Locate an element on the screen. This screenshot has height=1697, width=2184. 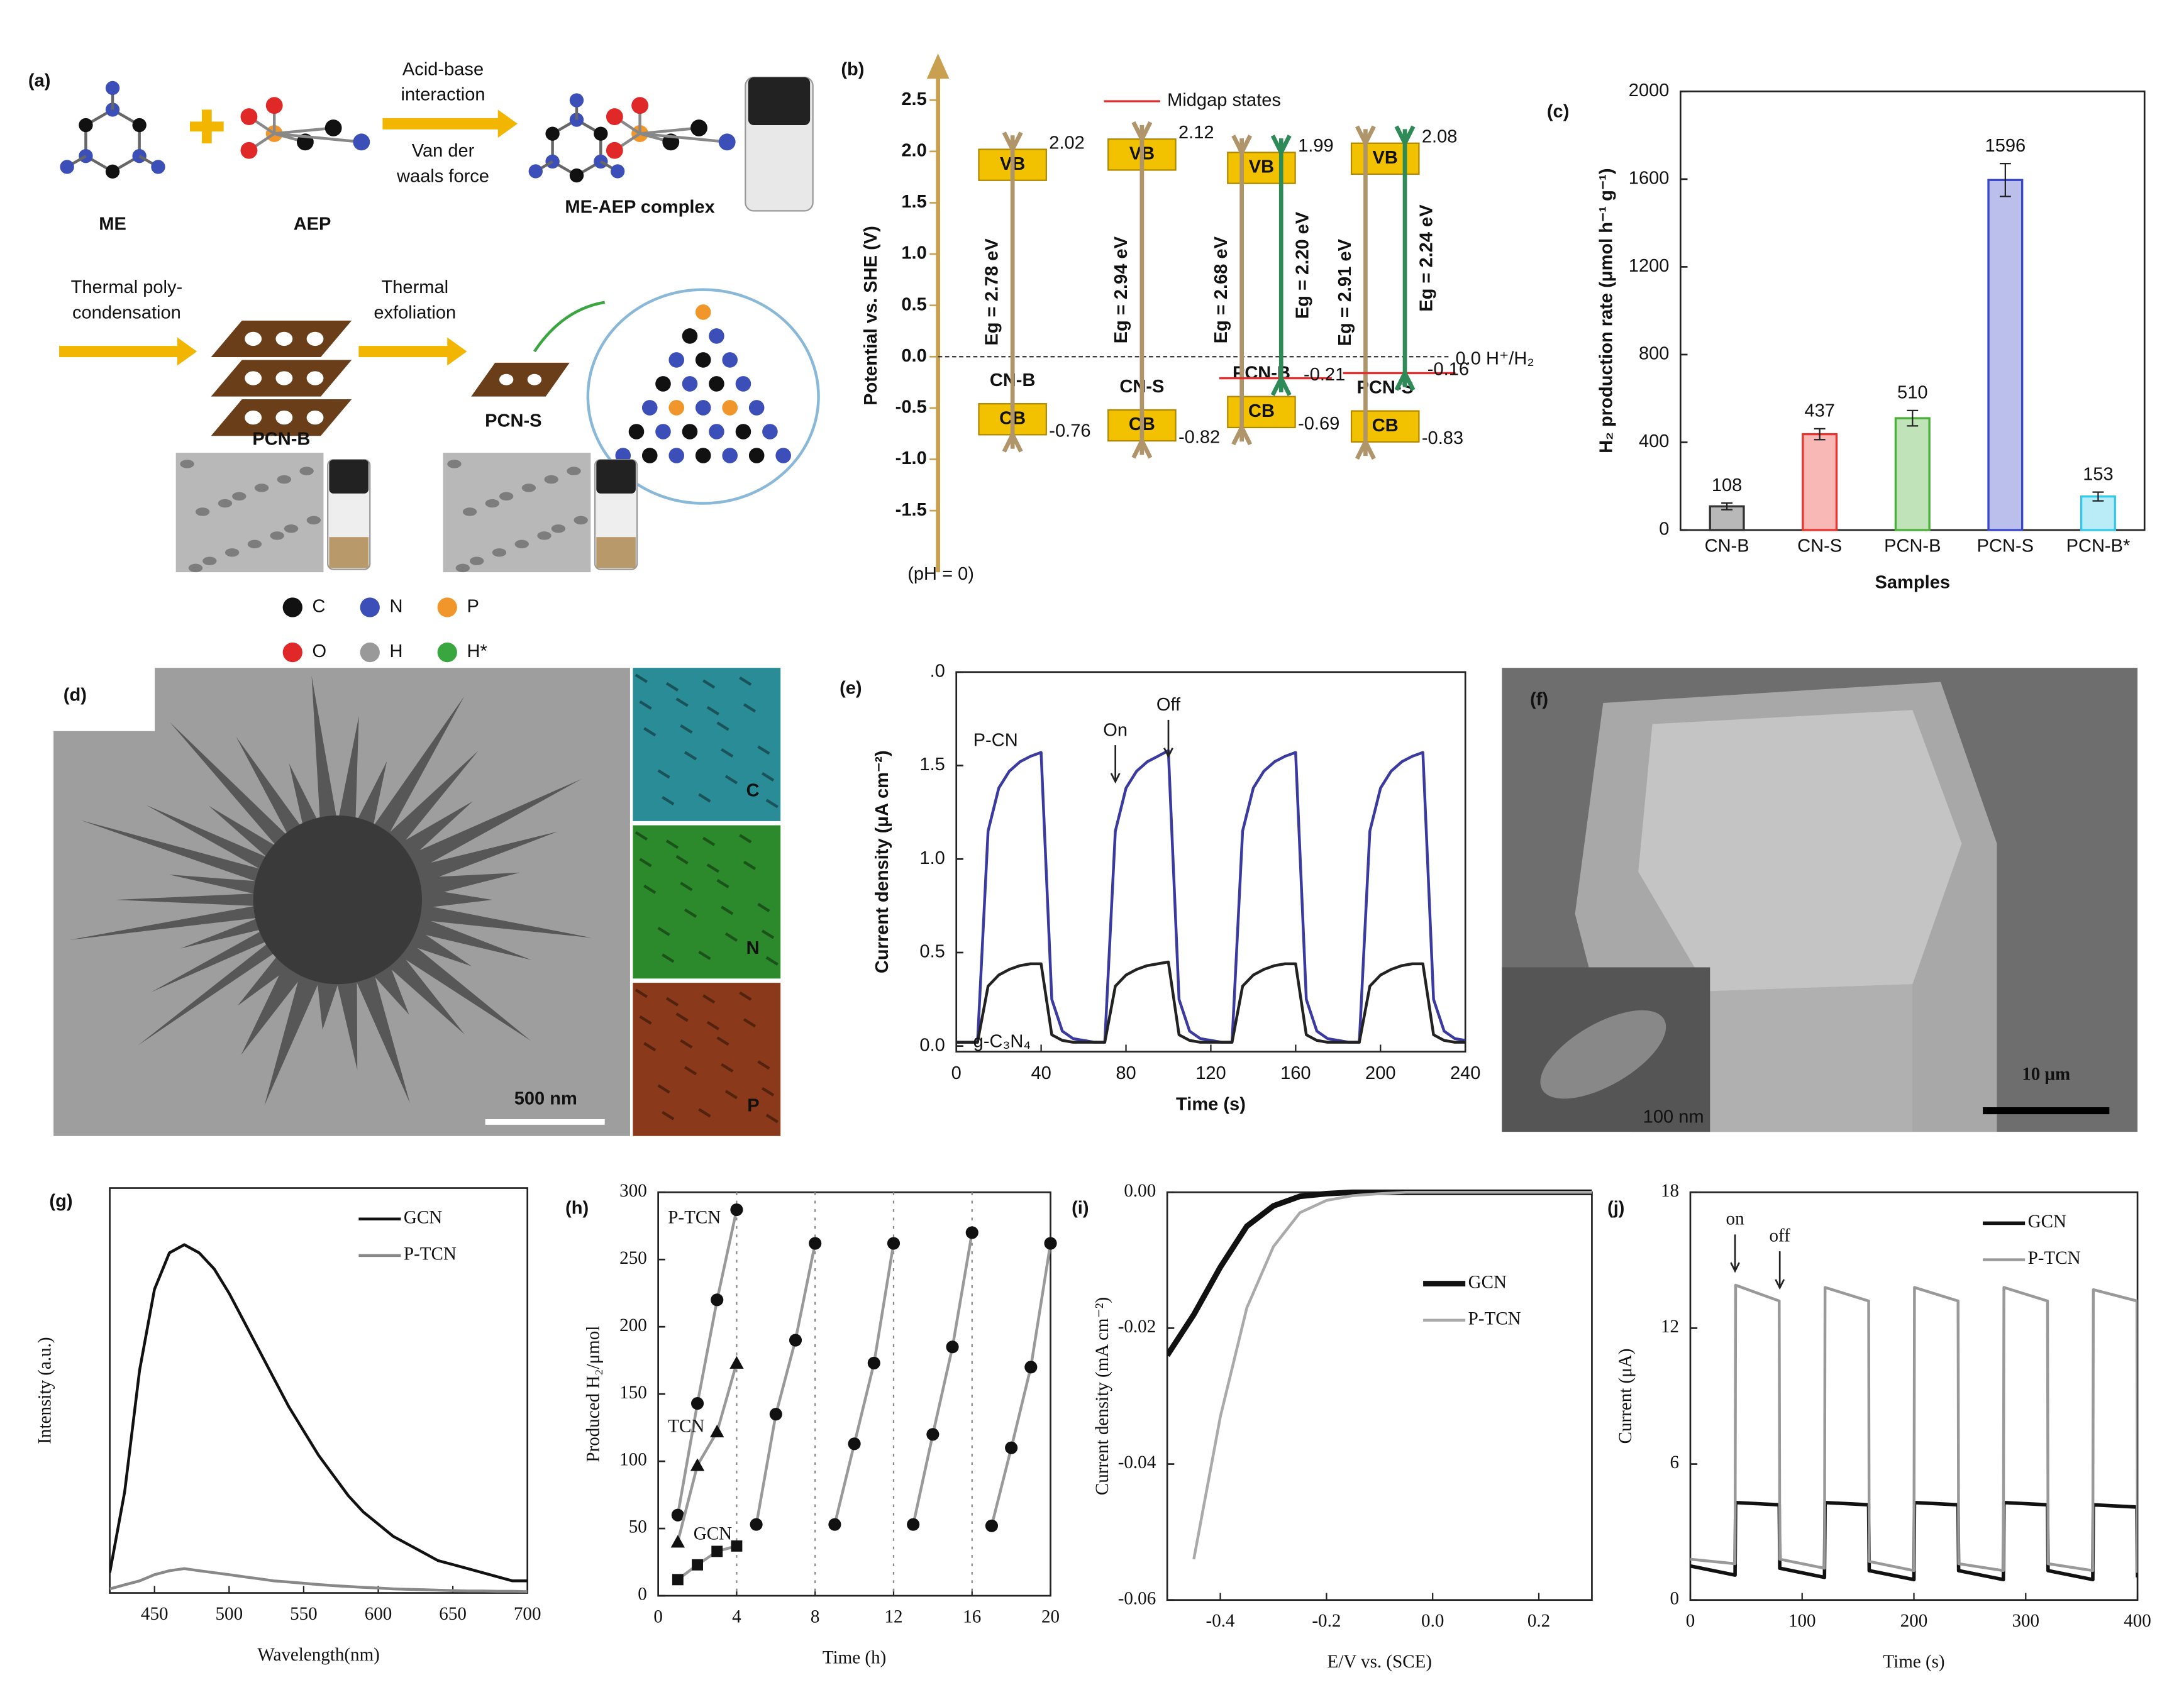
legend-dot is located at coordinates (370, 652).